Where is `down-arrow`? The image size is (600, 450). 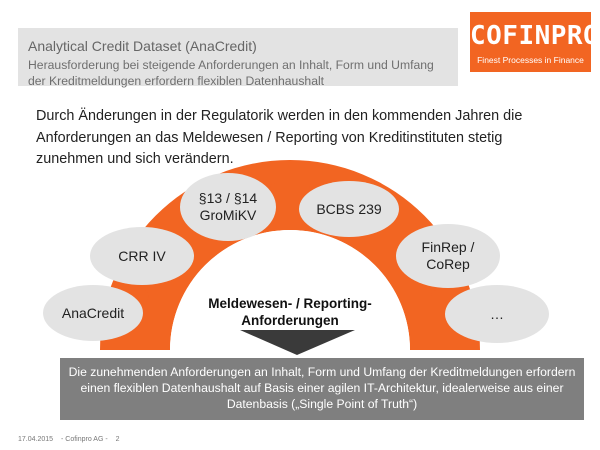 down-arrow is located at coordinates (297, 342).